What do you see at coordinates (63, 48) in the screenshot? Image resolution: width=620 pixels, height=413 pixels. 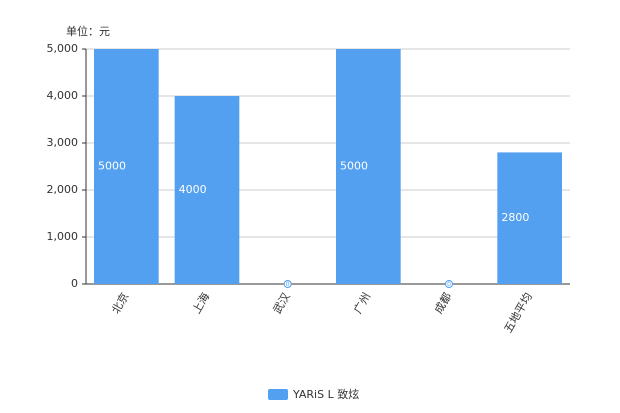 I see `y-tick-label: 5,000` at bounding box center [63, 48].